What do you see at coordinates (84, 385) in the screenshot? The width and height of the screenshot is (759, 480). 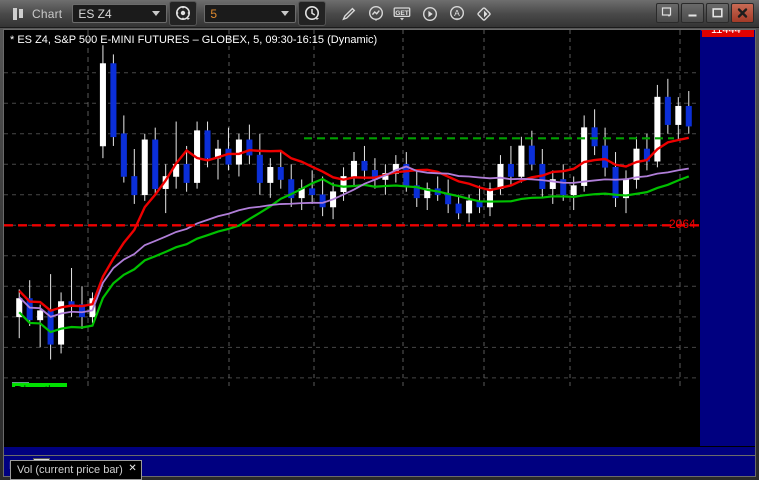 I see `om-study-label: om` at bounding box center [84, 385].